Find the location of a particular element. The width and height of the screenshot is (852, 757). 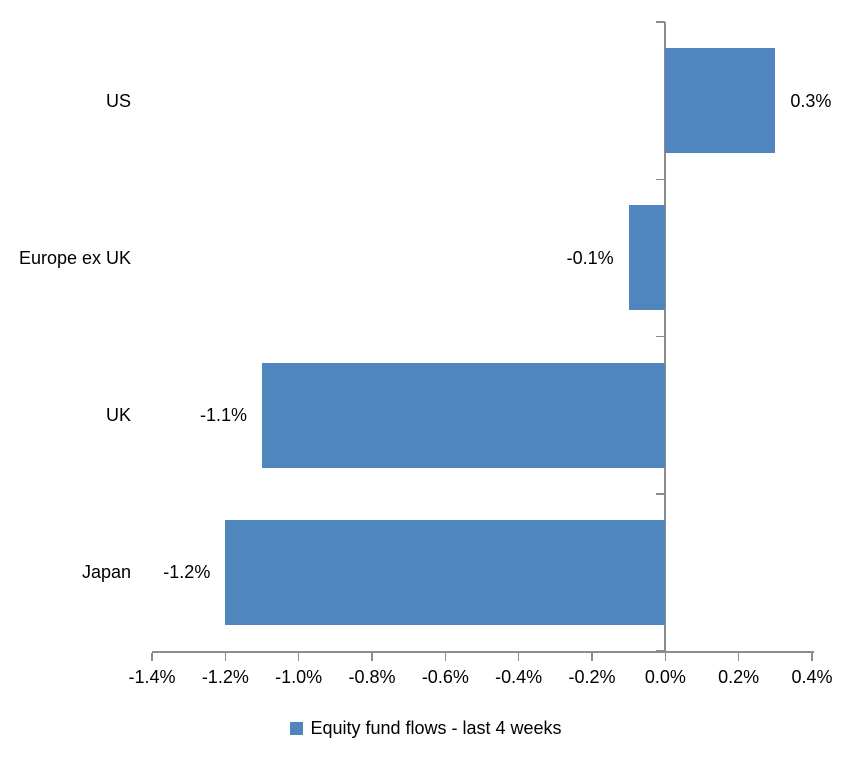

category-label: US is located at coordinates (118, 100).